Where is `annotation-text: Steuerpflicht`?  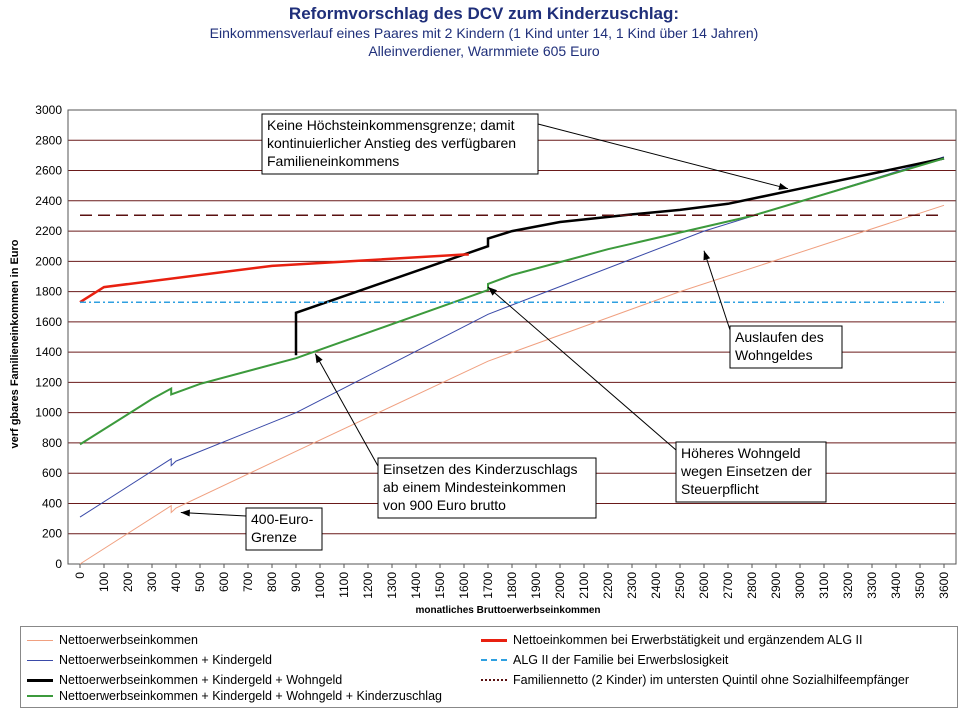 annotation-text: Steuerpflicht is located at coordinates (720, 489).